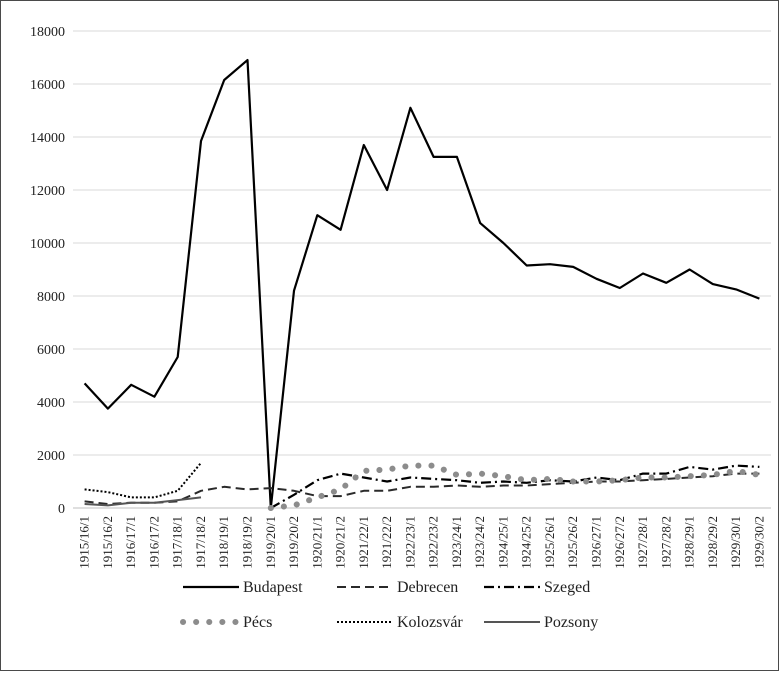 Image resolution: width=779 pixels, height=675 pixels. Describe the element at coordinates (433, 542) in the screenshot. I see `x-tick-label: 1922/23/2` at that location.